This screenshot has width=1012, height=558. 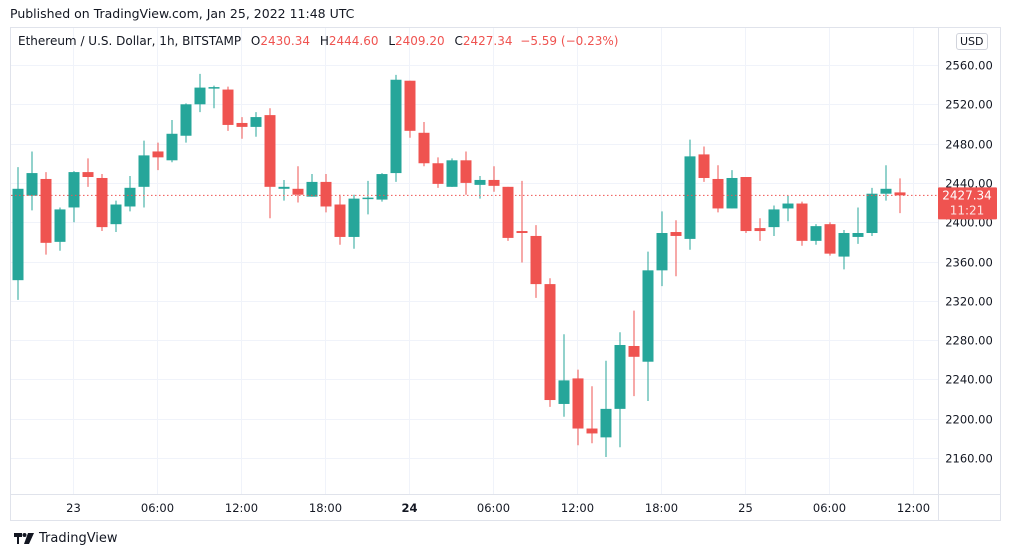 I want to click on symbol-title: Ethereum / U.S. Dollar, 1h, BITSTAMP, so click(x=130, y=41).